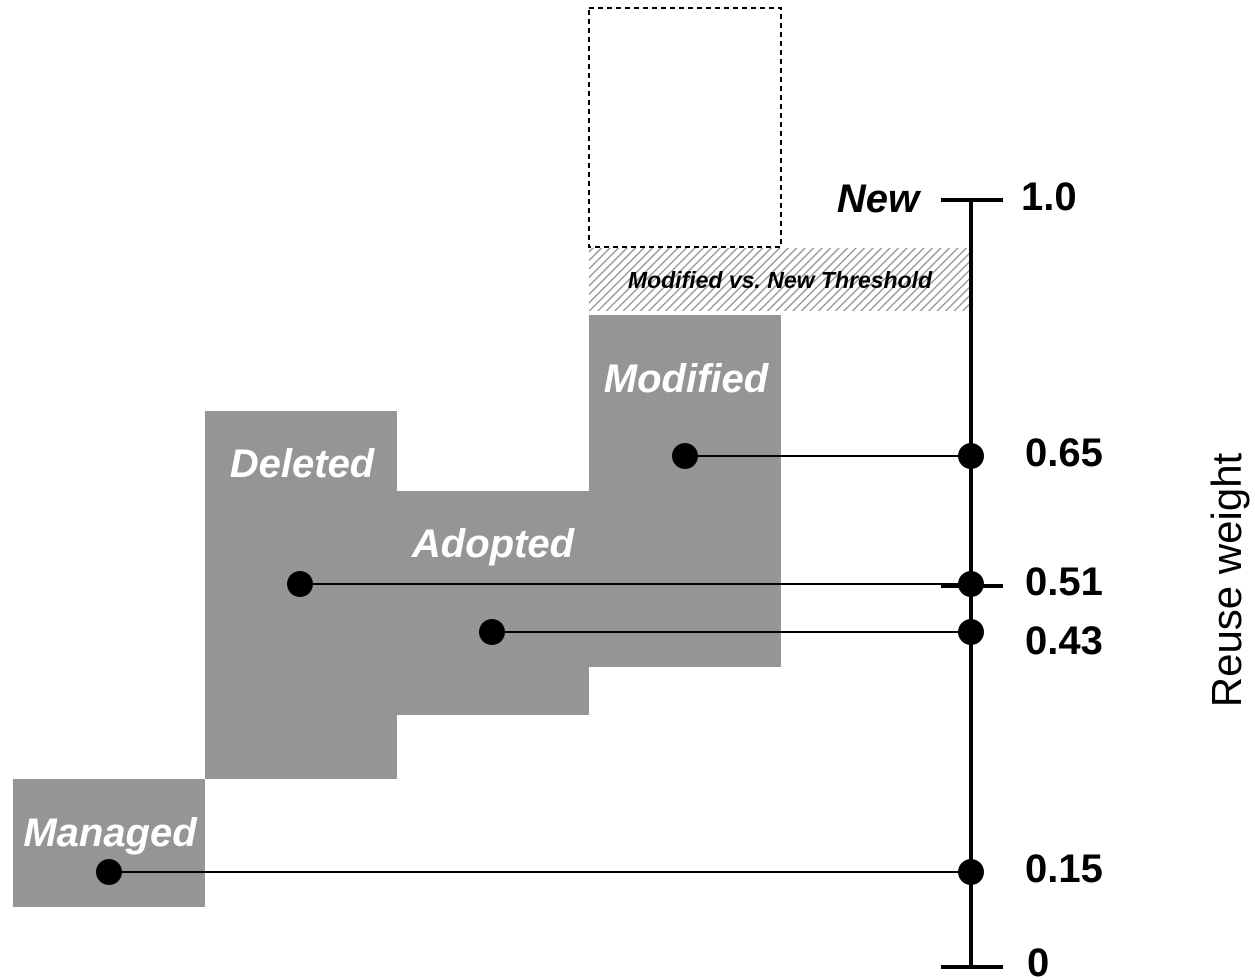 The height and width of the screenshot is (980, 1255). Describe the element at coordinates (1038, 960) in the screenshot. I see `axis-min-label: 0` at that location.